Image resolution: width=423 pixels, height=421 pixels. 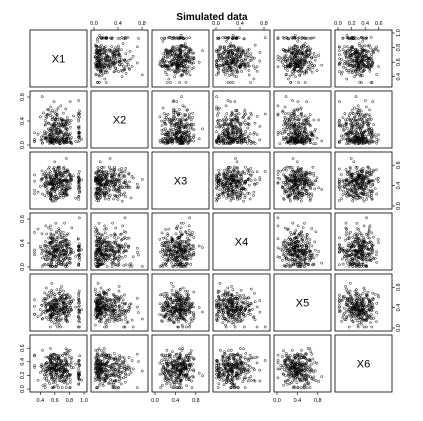 What do you see at coordinates (58, 241) in the screenshot?
I see `panel-x4-x1` at bounding box center [58, 241].